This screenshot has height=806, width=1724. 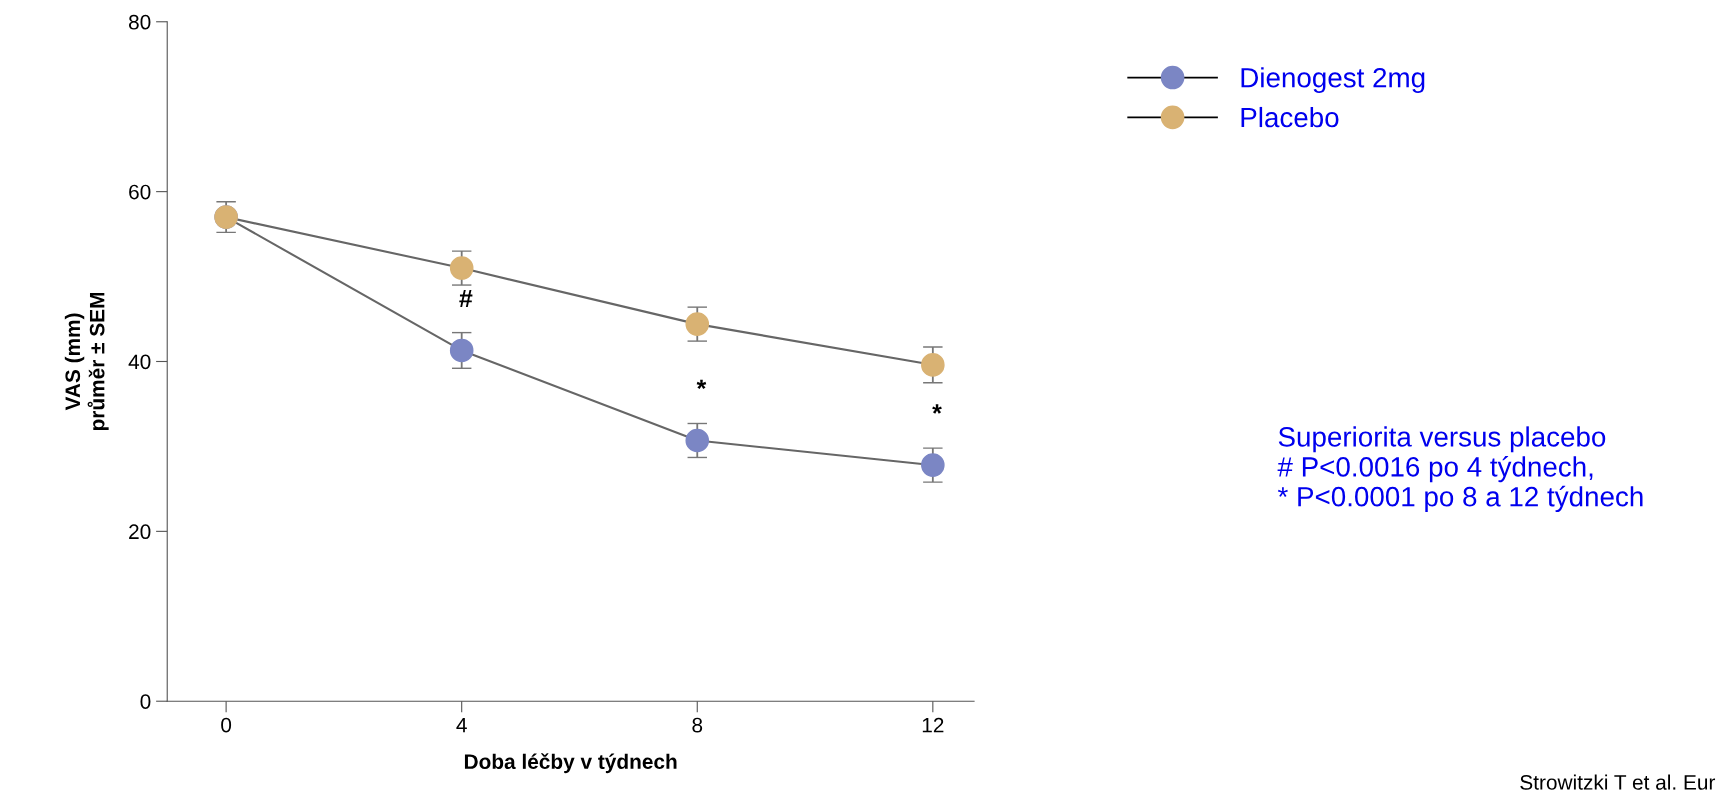 I want to click on y-tick-label: 80, so click(x=139, y=22).